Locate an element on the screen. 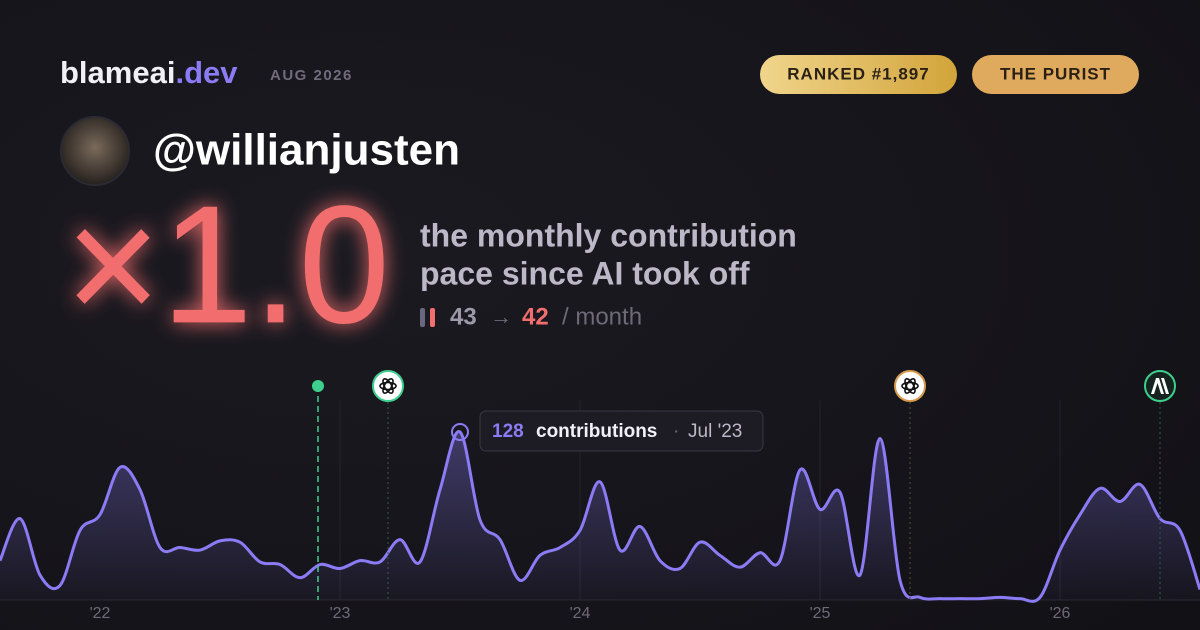  x-tick-label: '22 is located at coordinates (100, 613).